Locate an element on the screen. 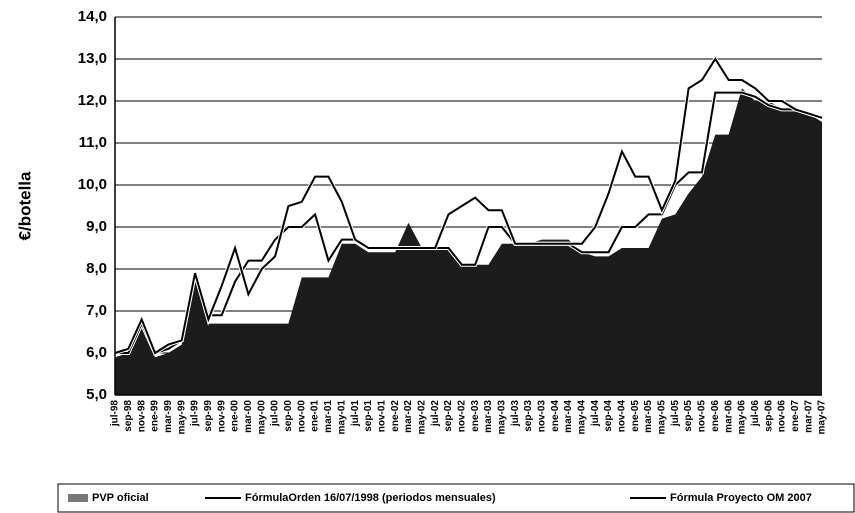  x-tick-label: nov-01 is located at coordinates (381, 416).